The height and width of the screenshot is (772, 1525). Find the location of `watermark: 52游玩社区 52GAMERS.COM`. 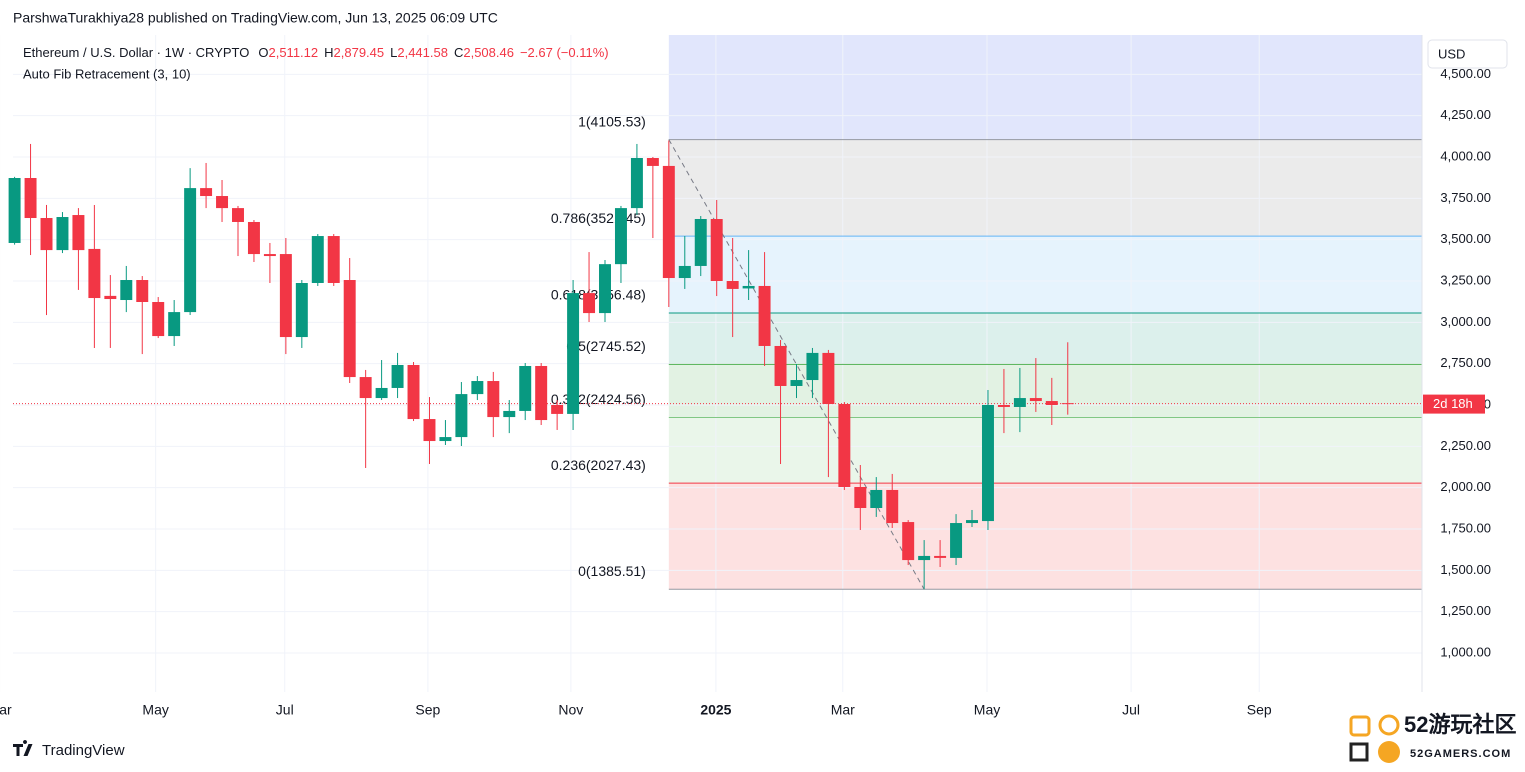

watermark: 52游玩社区 52GAMERS.COM is located at coordinates (1432, 737).